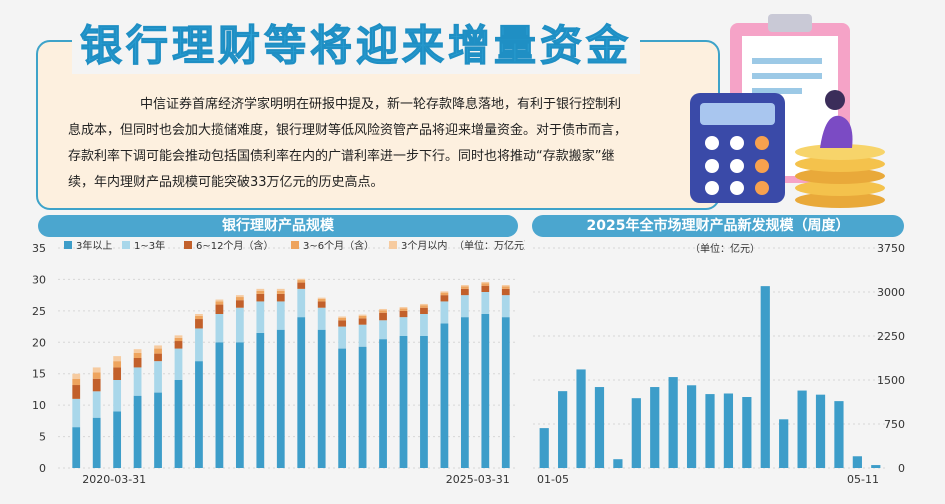 The image size is (945, 504). I want to click on right-unit-label: （单位：亿元）, so click(725, 248).